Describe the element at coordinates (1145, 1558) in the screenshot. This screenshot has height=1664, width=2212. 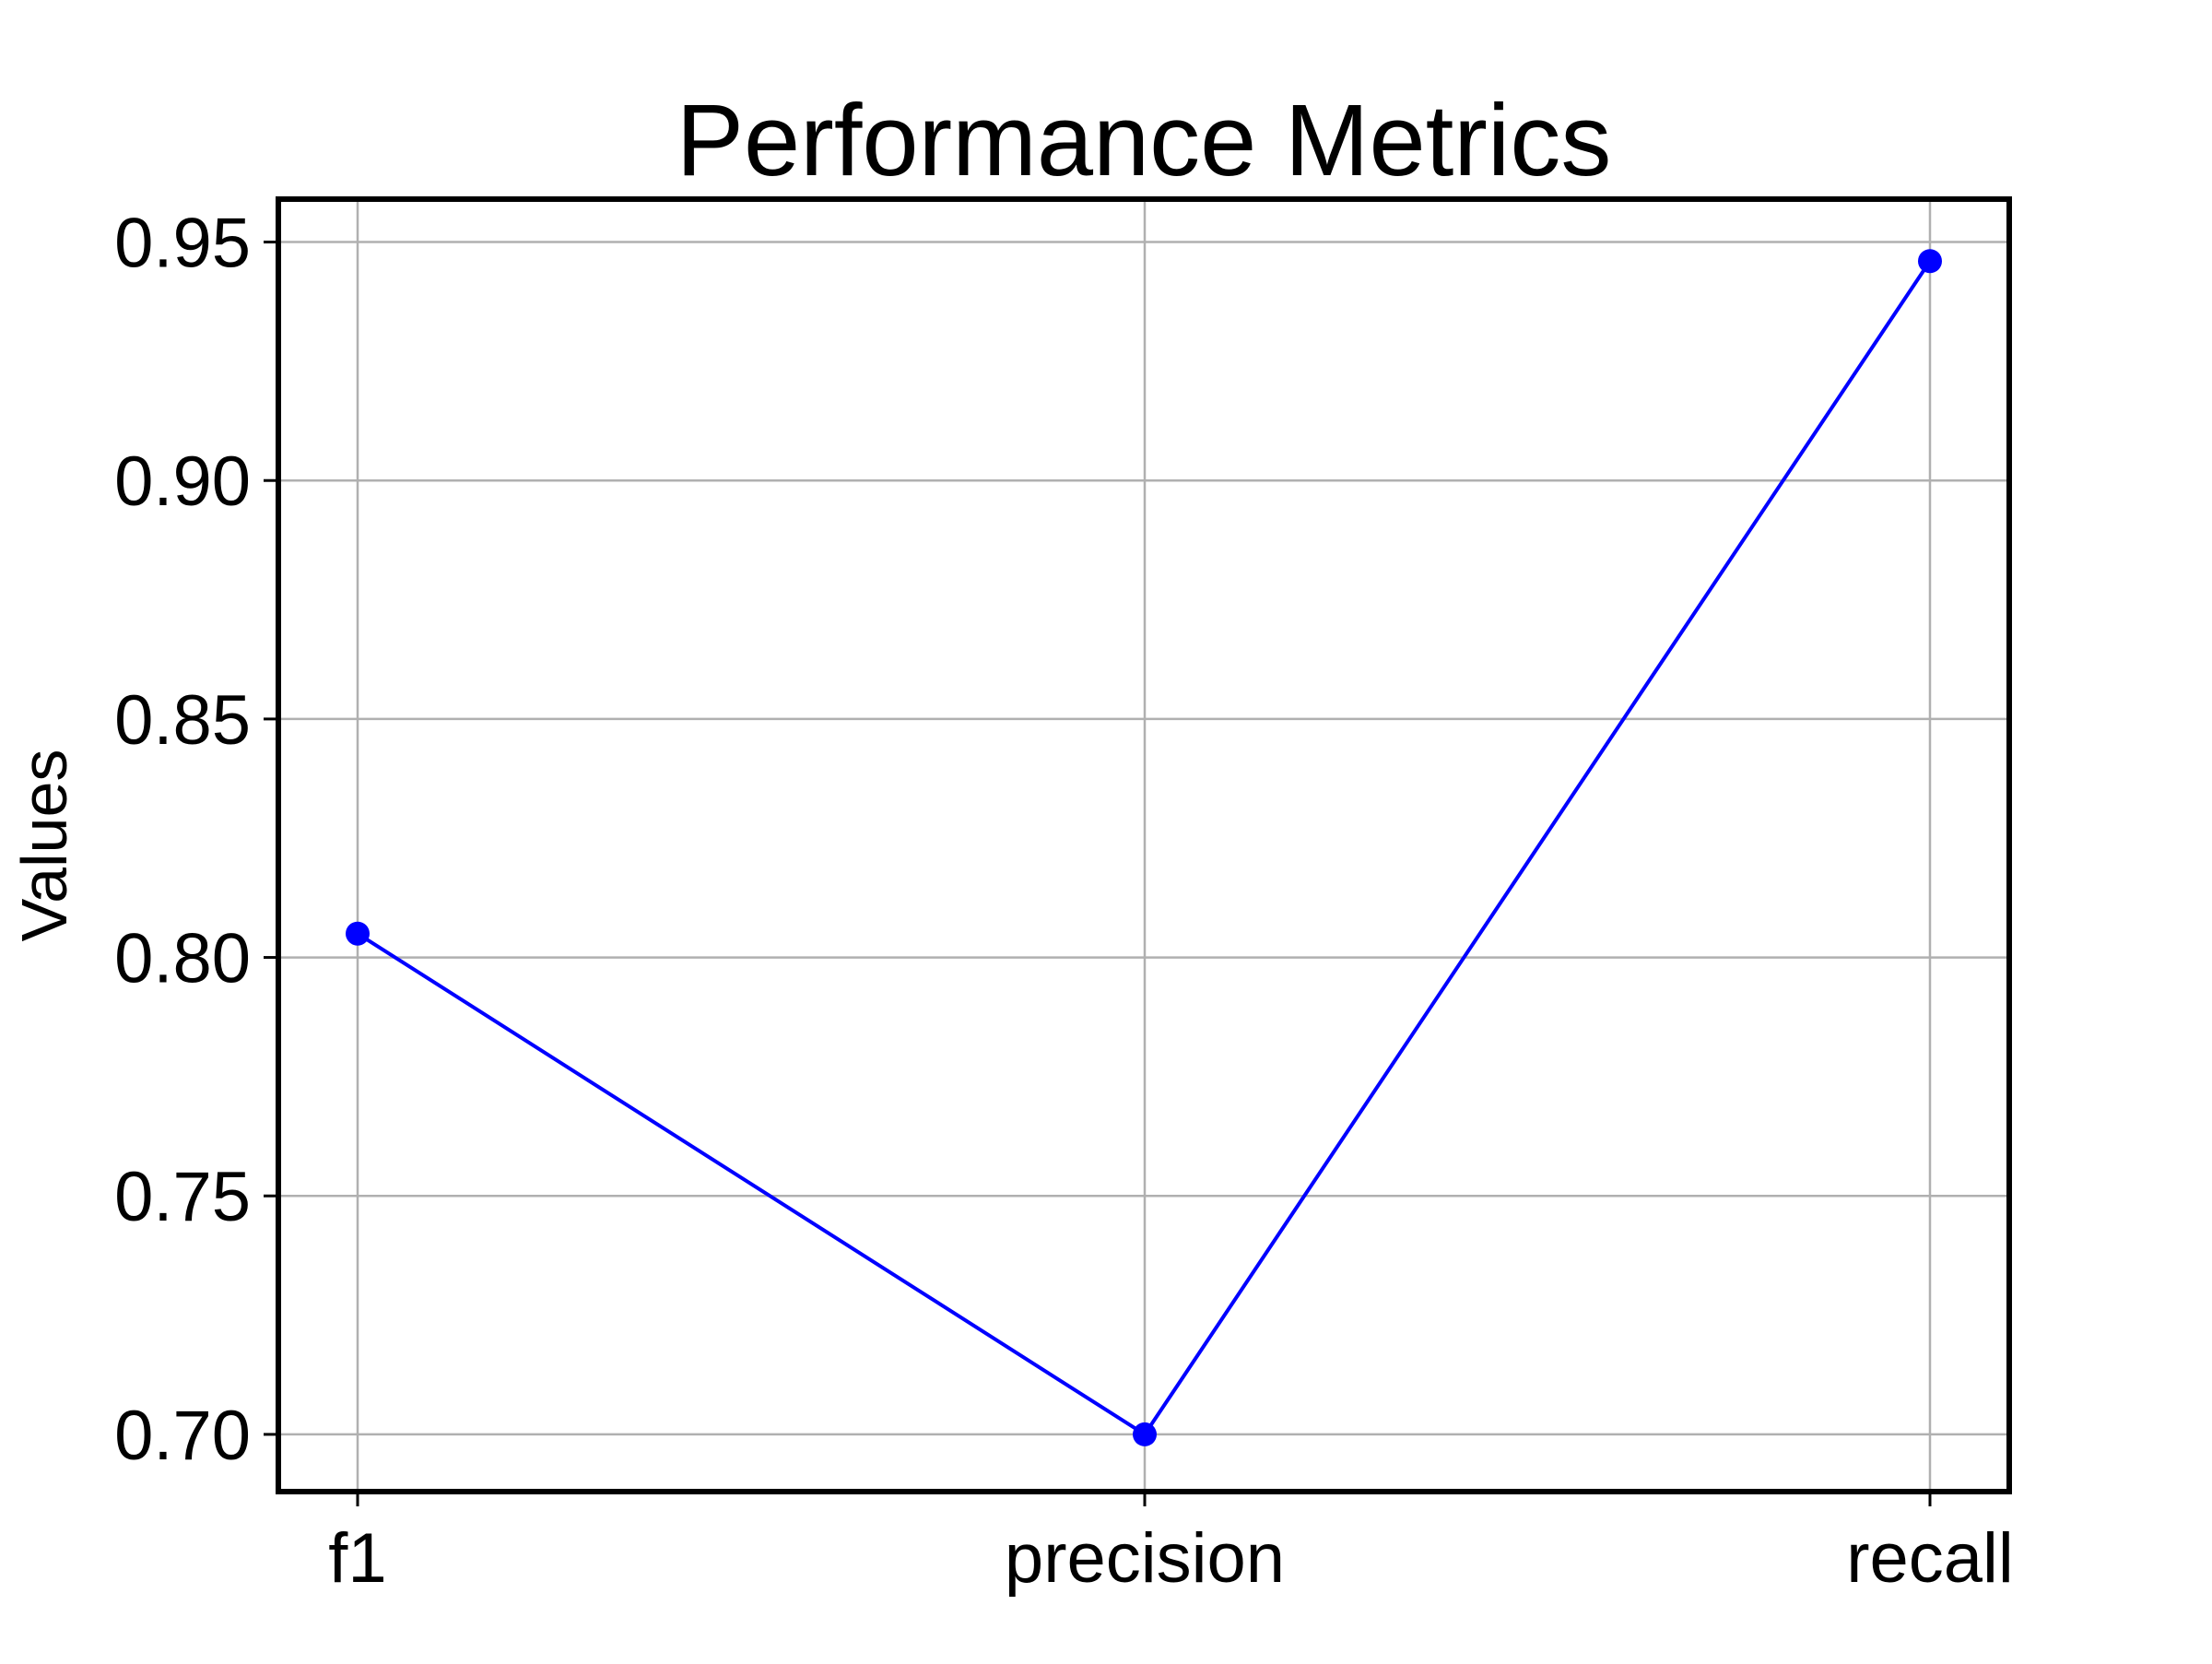
I see `x-tick-label: precision` at that location.